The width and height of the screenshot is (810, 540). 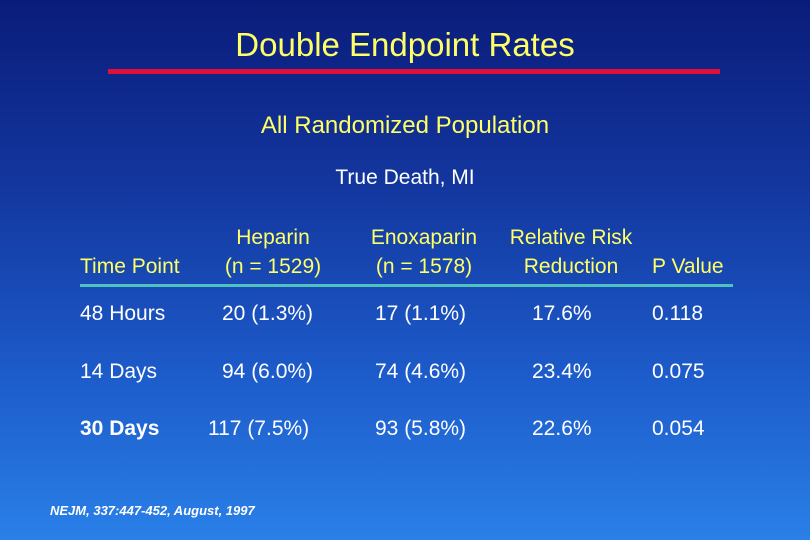 I want to click on header-heparin: Heparin (n = 1529), so click(x=273, y=252).